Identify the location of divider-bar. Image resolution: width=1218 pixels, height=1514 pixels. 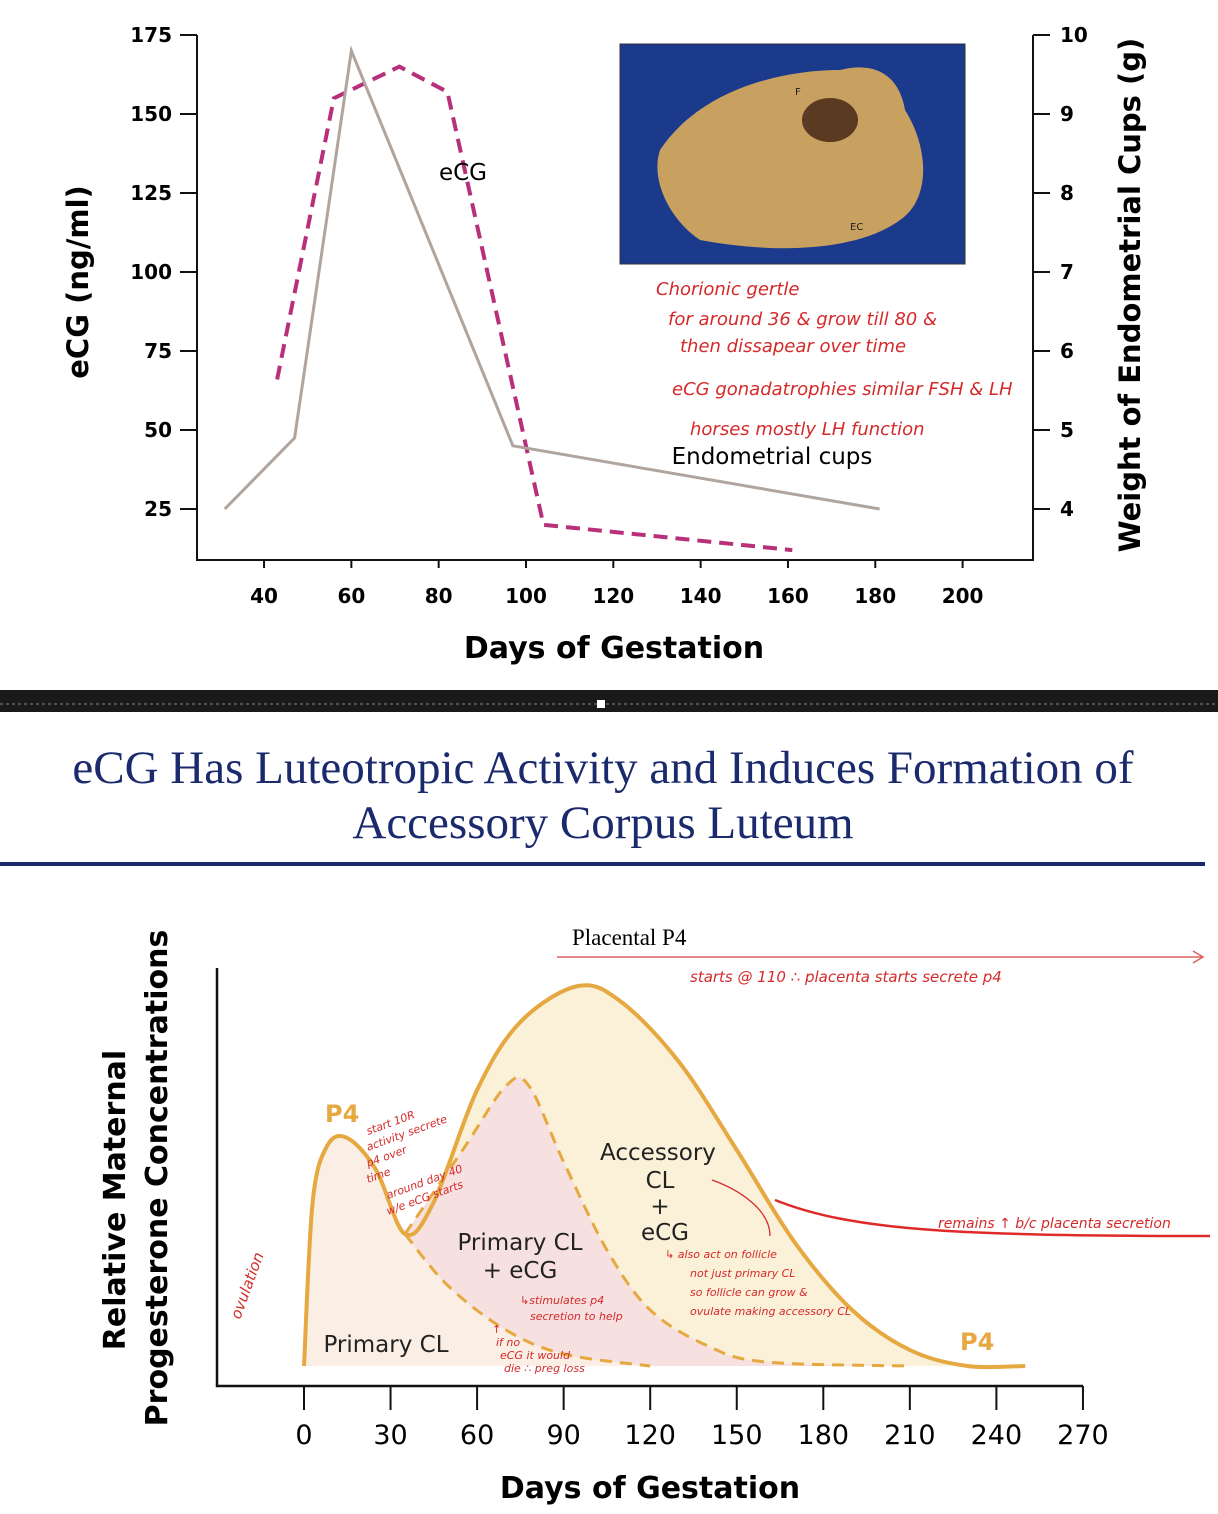
(609, 701).